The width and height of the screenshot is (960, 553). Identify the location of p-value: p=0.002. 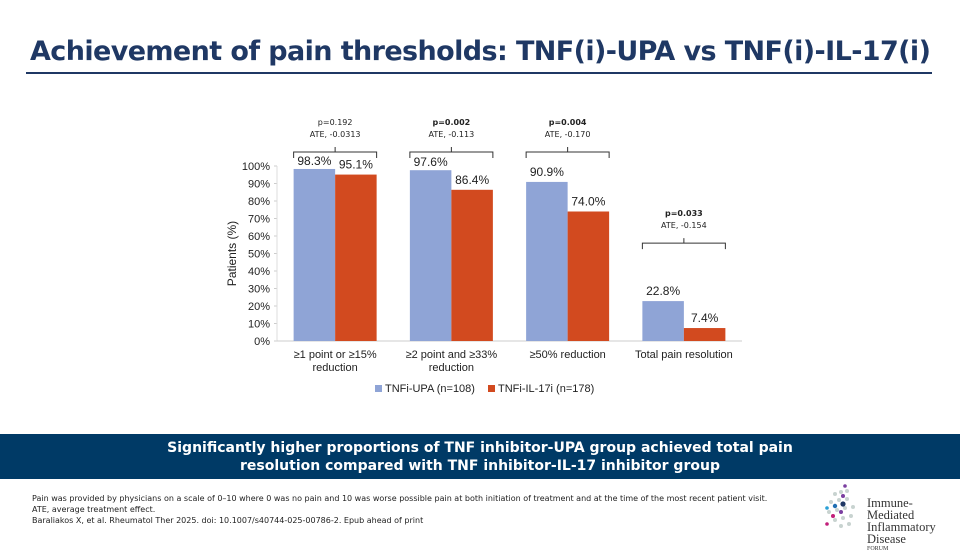
(452, 122).